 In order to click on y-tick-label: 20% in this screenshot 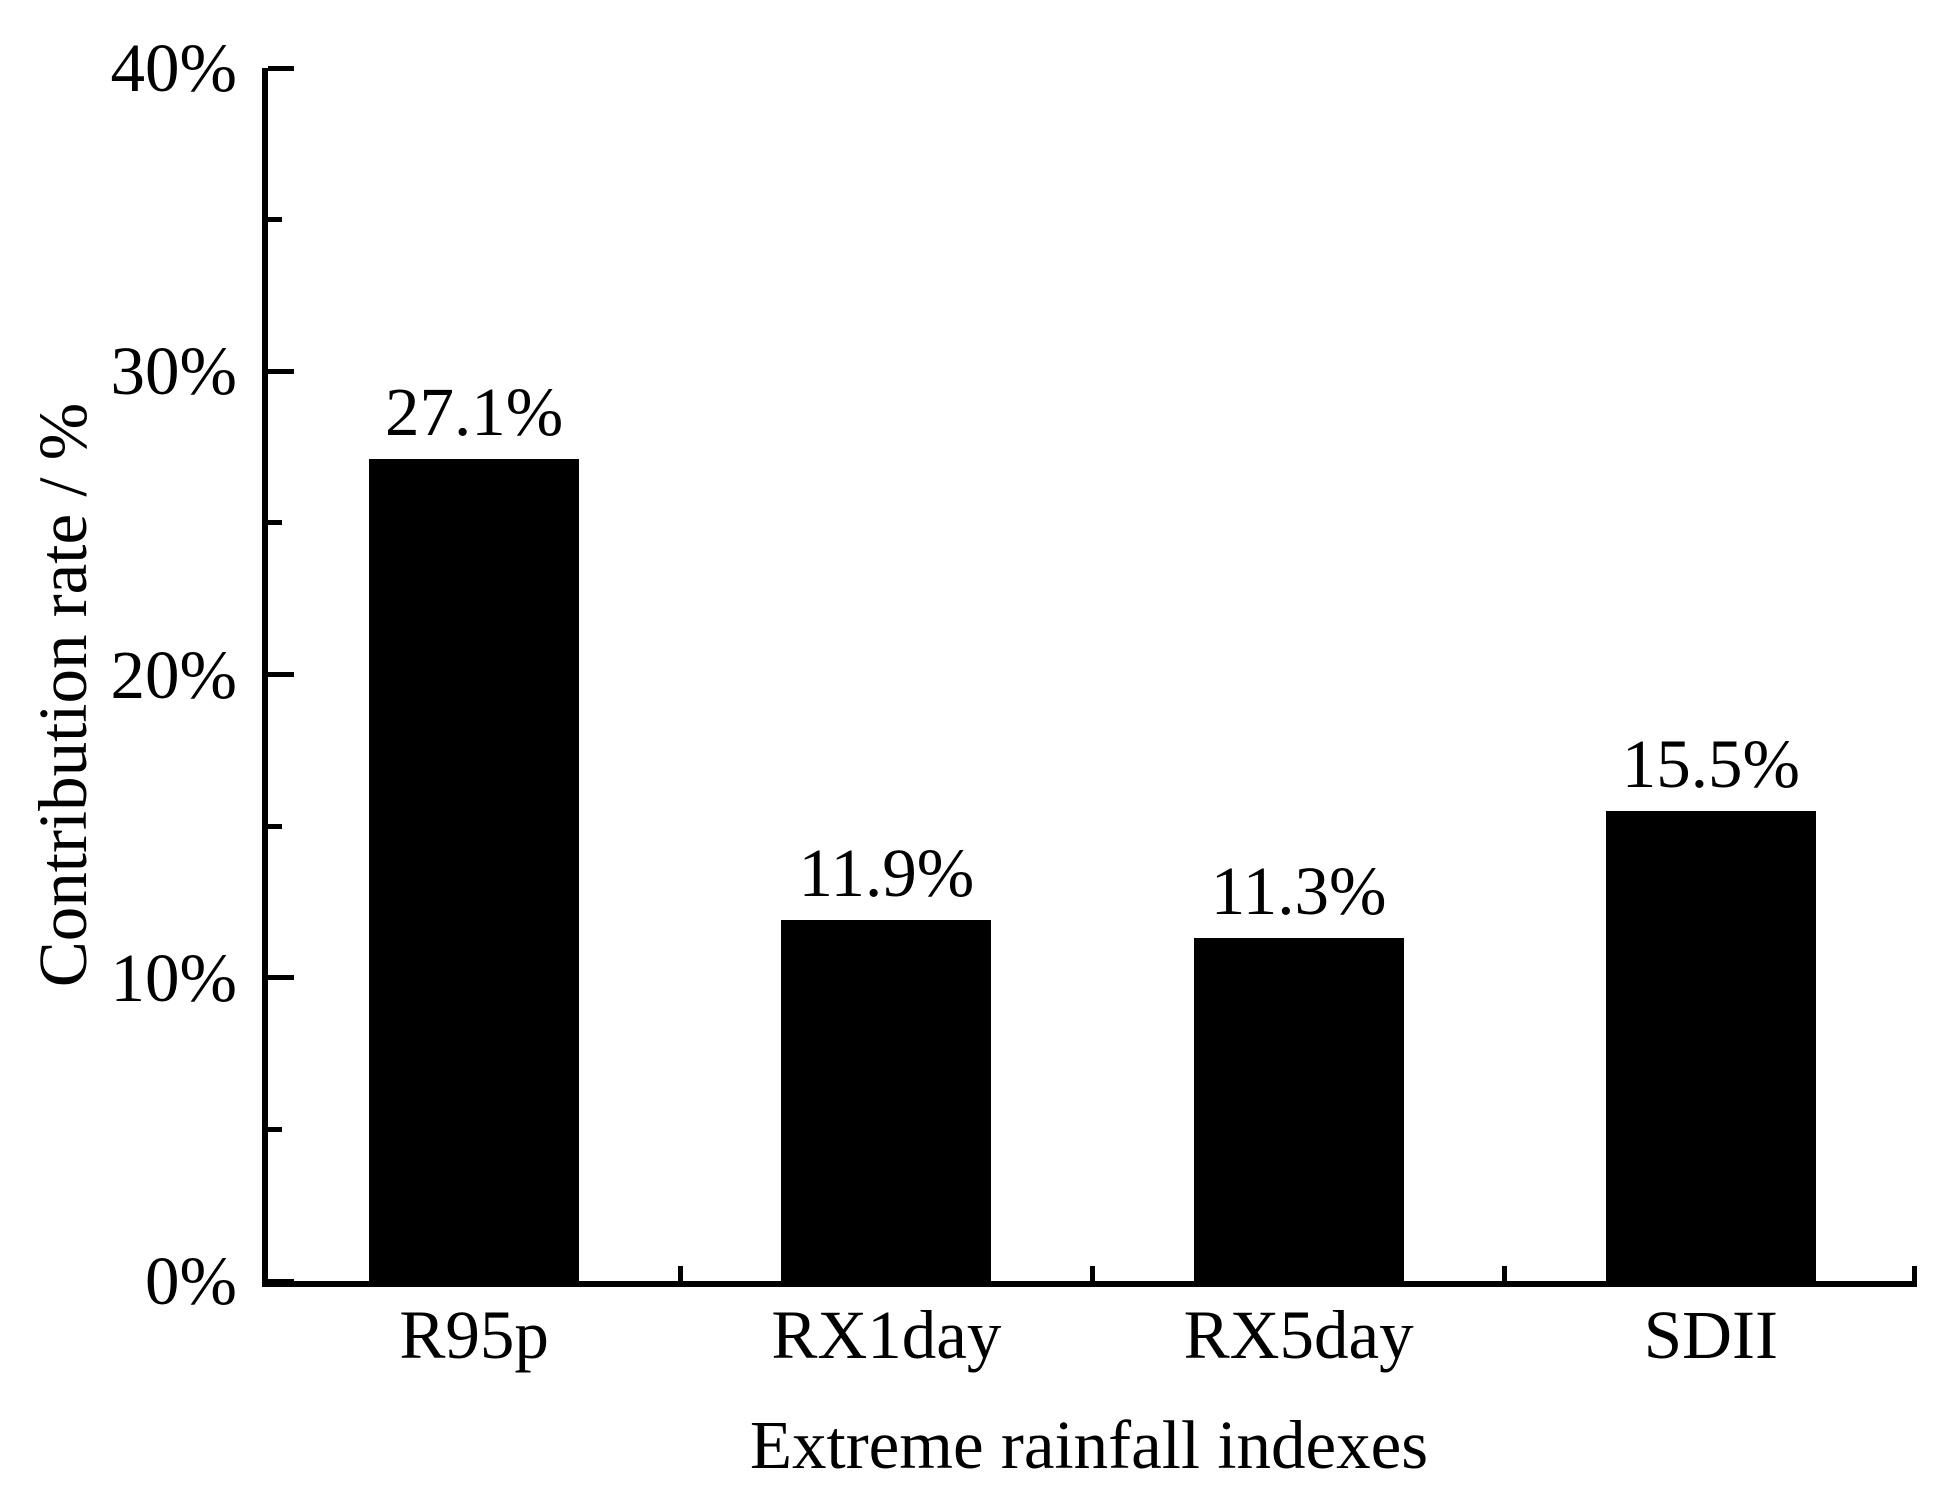, I will do `click(173, 674)`.